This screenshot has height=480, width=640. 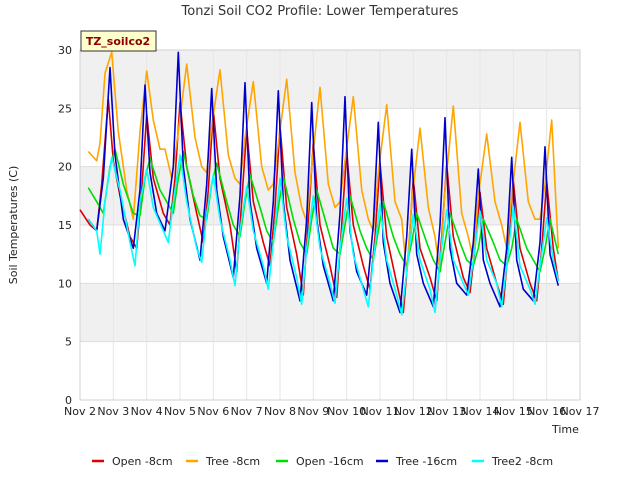 What do you see at coordinates (65, 167) in the screenshot?
I see `y-tick-label: 20` at bounding box center [65, 167].